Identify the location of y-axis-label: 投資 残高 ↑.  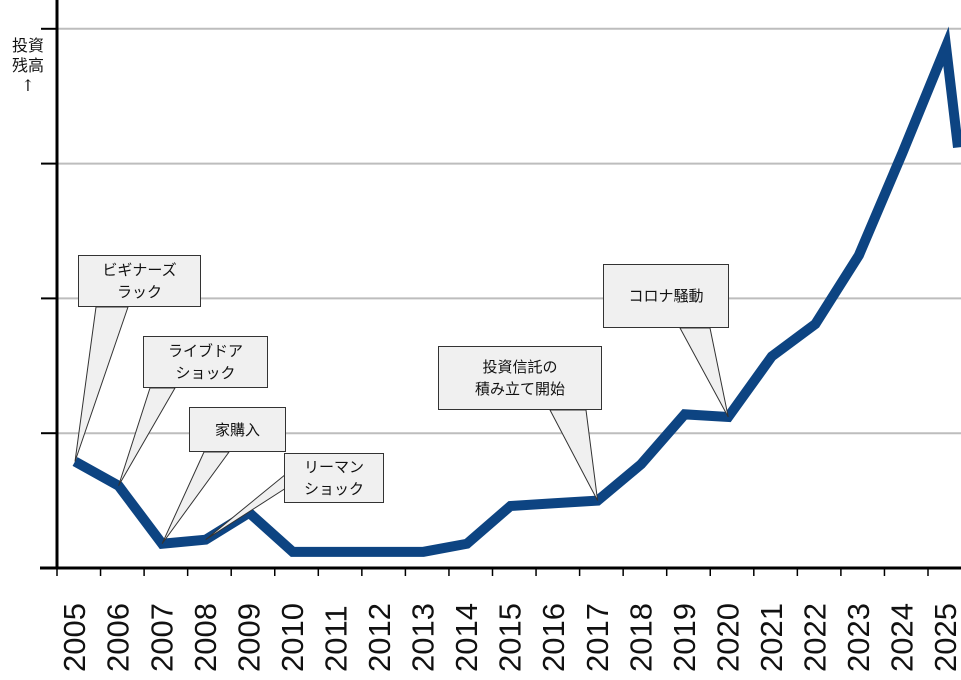
(28, 66).